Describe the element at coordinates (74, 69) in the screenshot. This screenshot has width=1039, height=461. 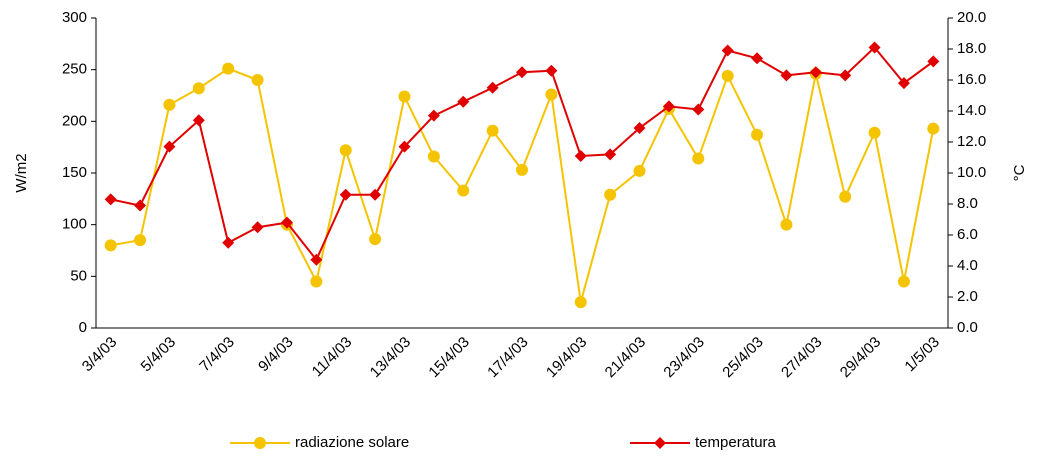
I see `y-tick-label: 250` at that location.